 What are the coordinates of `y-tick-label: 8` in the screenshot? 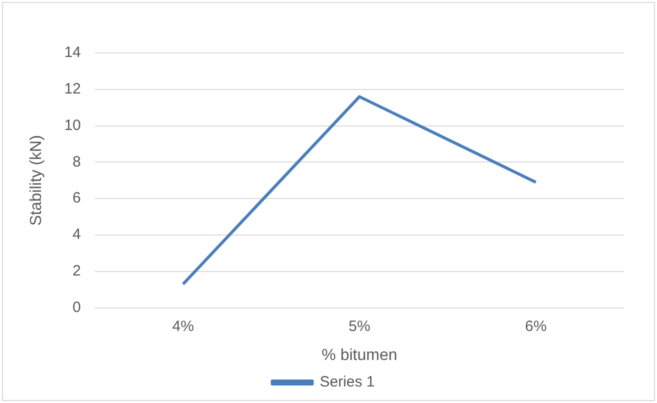 It's located at (76, 161).